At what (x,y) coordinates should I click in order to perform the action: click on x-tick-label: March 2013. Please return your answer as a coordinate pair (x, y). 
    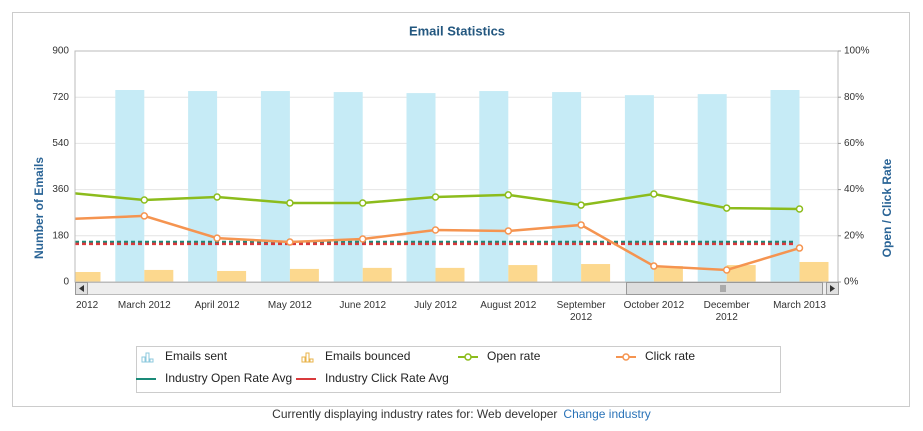
    Looking at the image, I should click on (799, 305).